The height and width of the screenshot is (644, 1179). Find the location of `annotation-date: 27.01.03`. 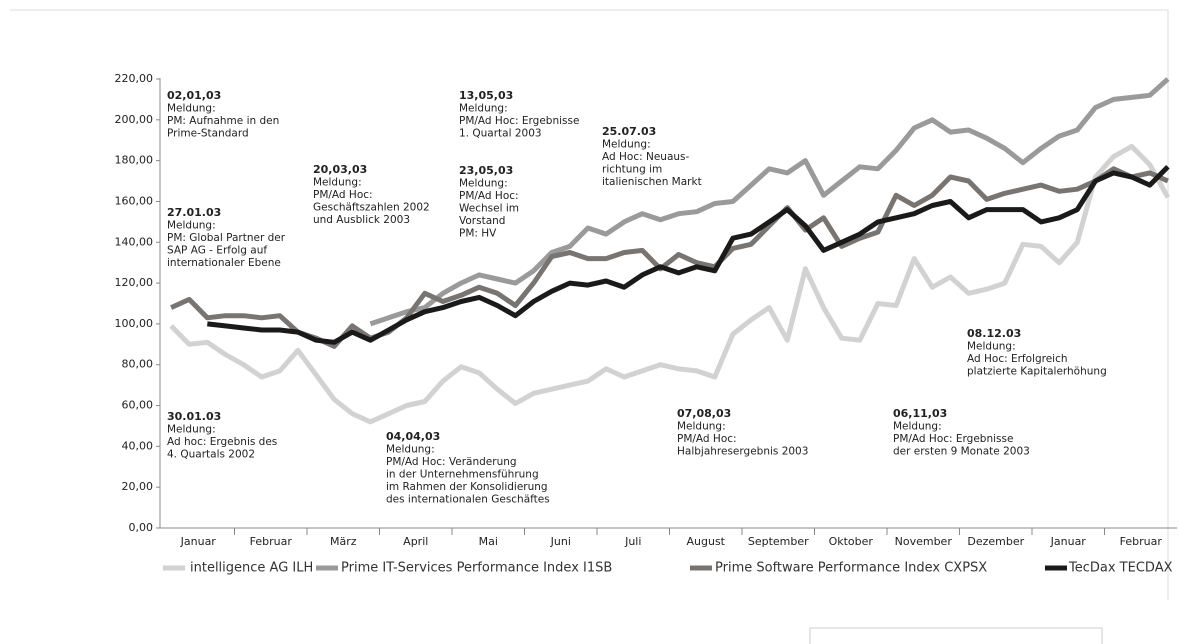

annotation-date: 27.01.03 is located at coordinates (194, 212).